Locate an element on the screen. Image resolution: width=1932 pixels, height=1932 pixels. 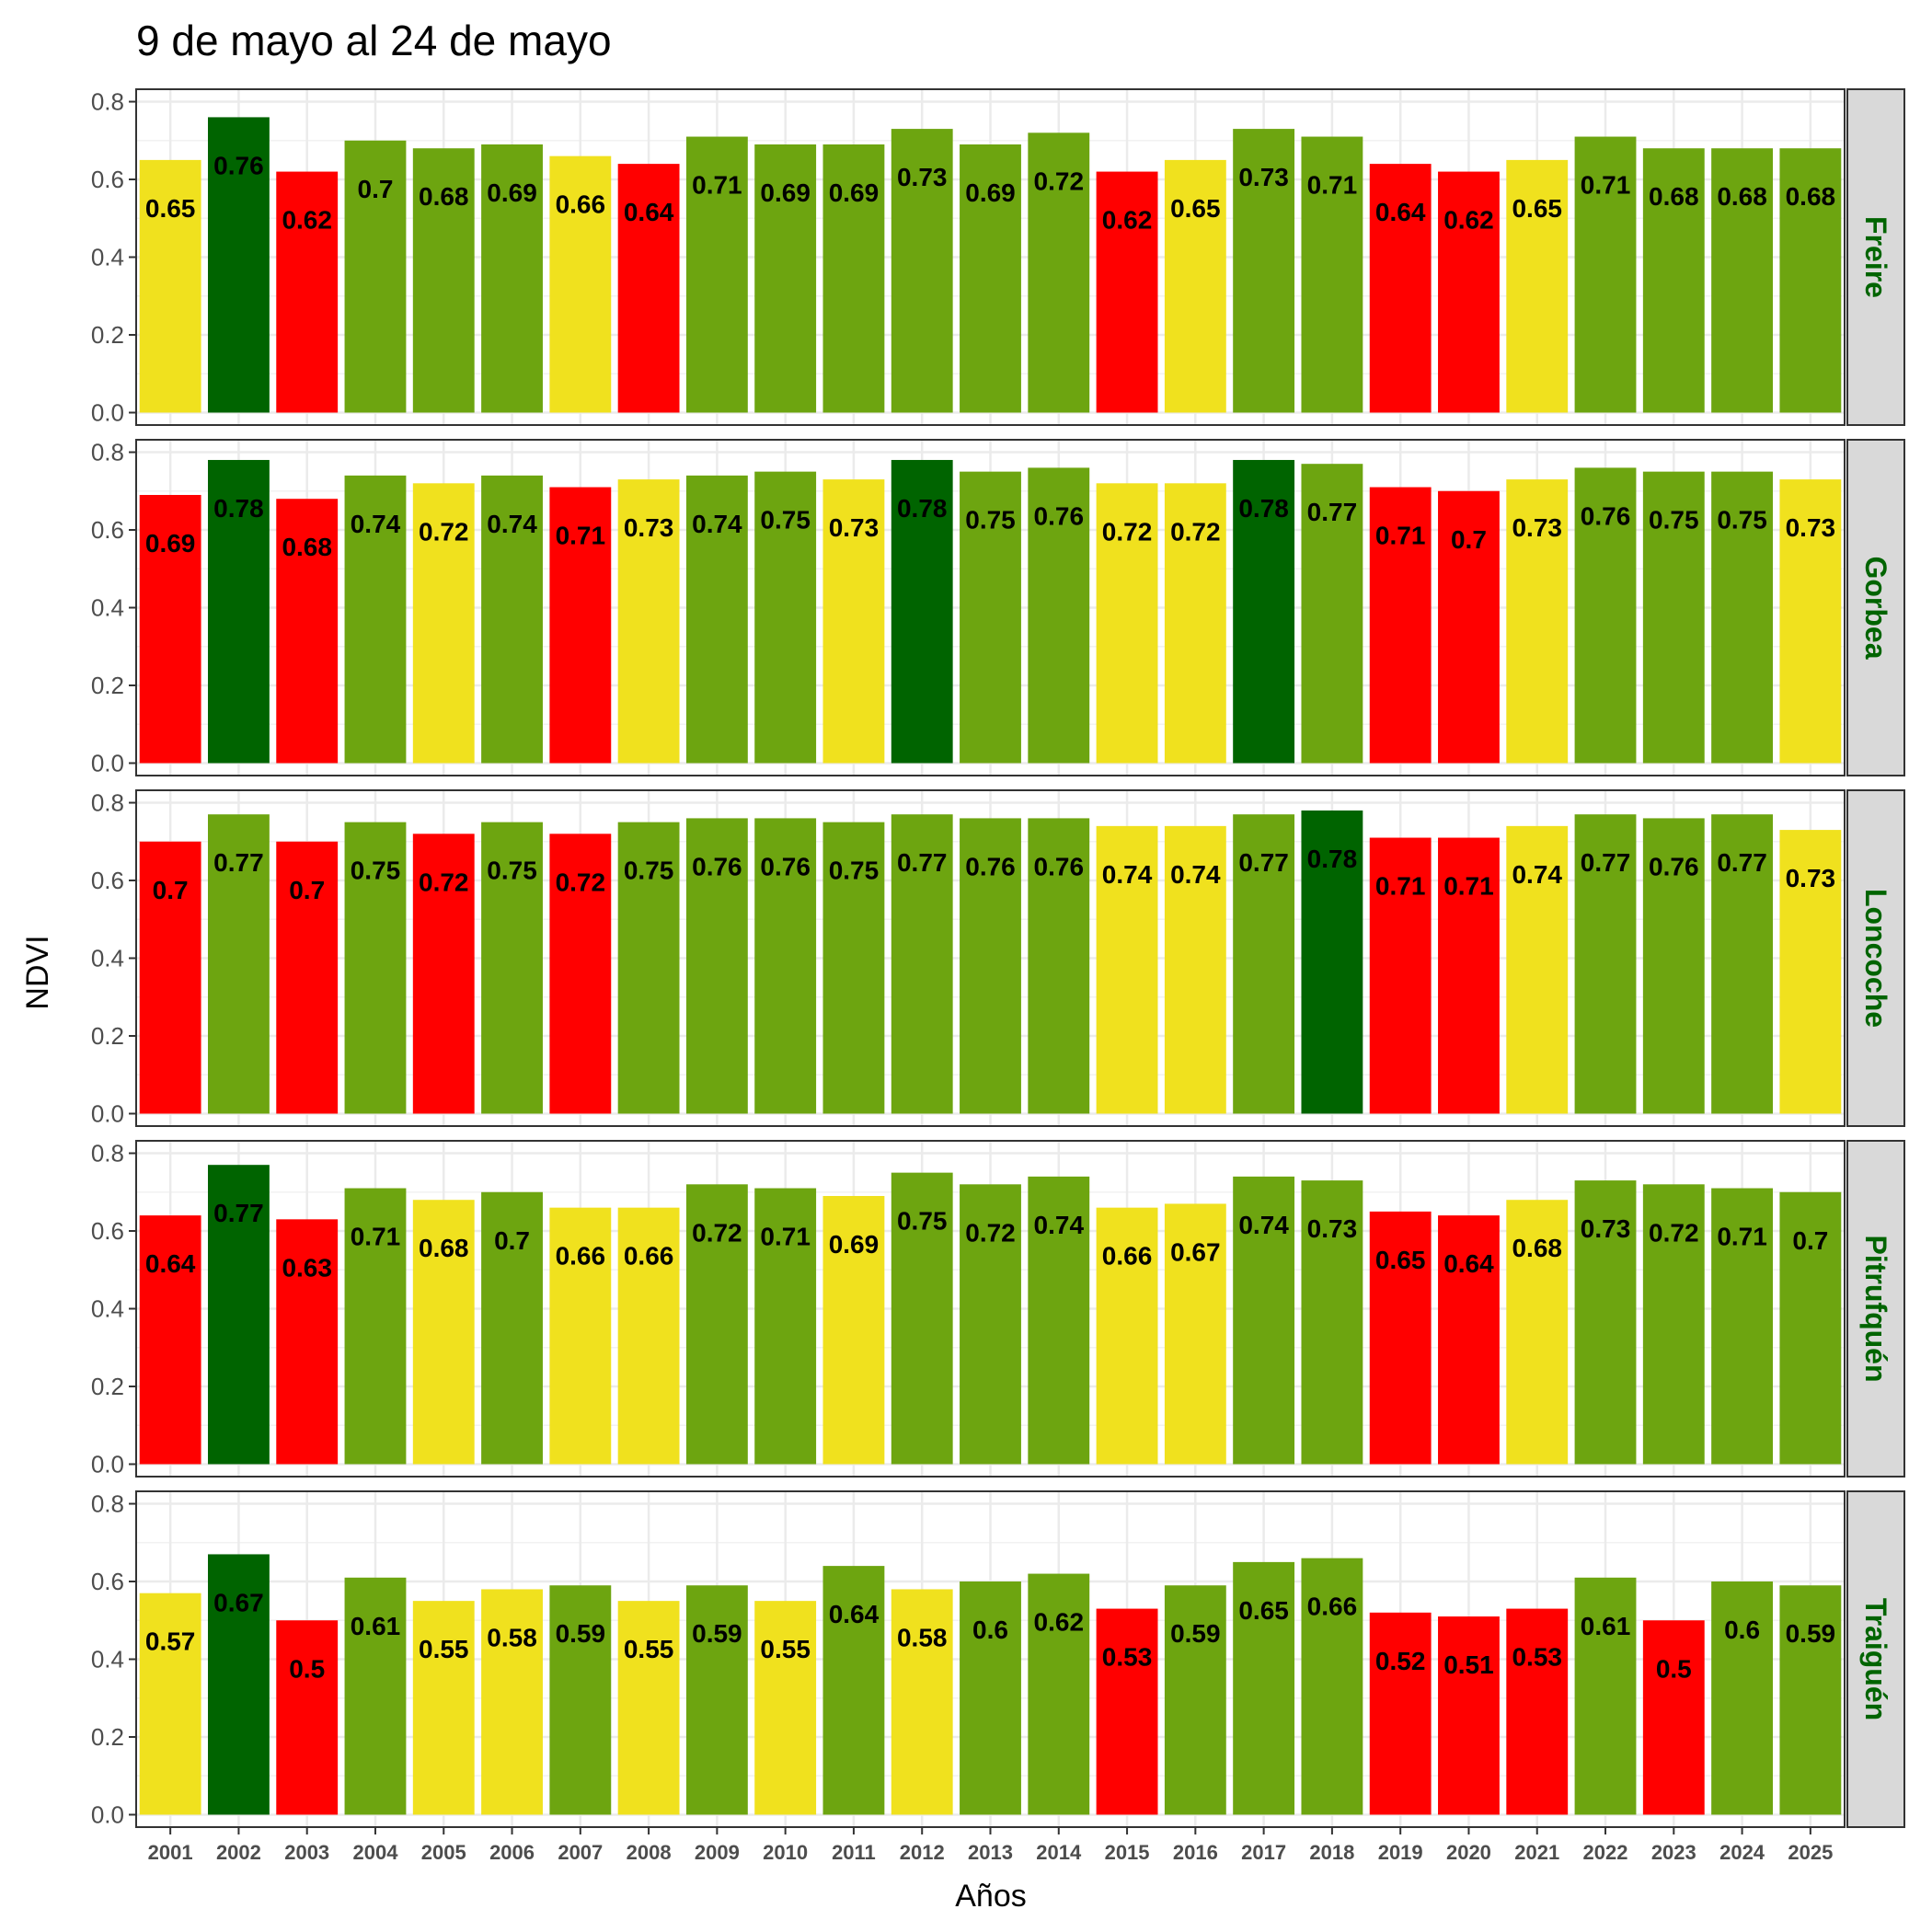
bar-2014 is located at coordinates (1059, 615).